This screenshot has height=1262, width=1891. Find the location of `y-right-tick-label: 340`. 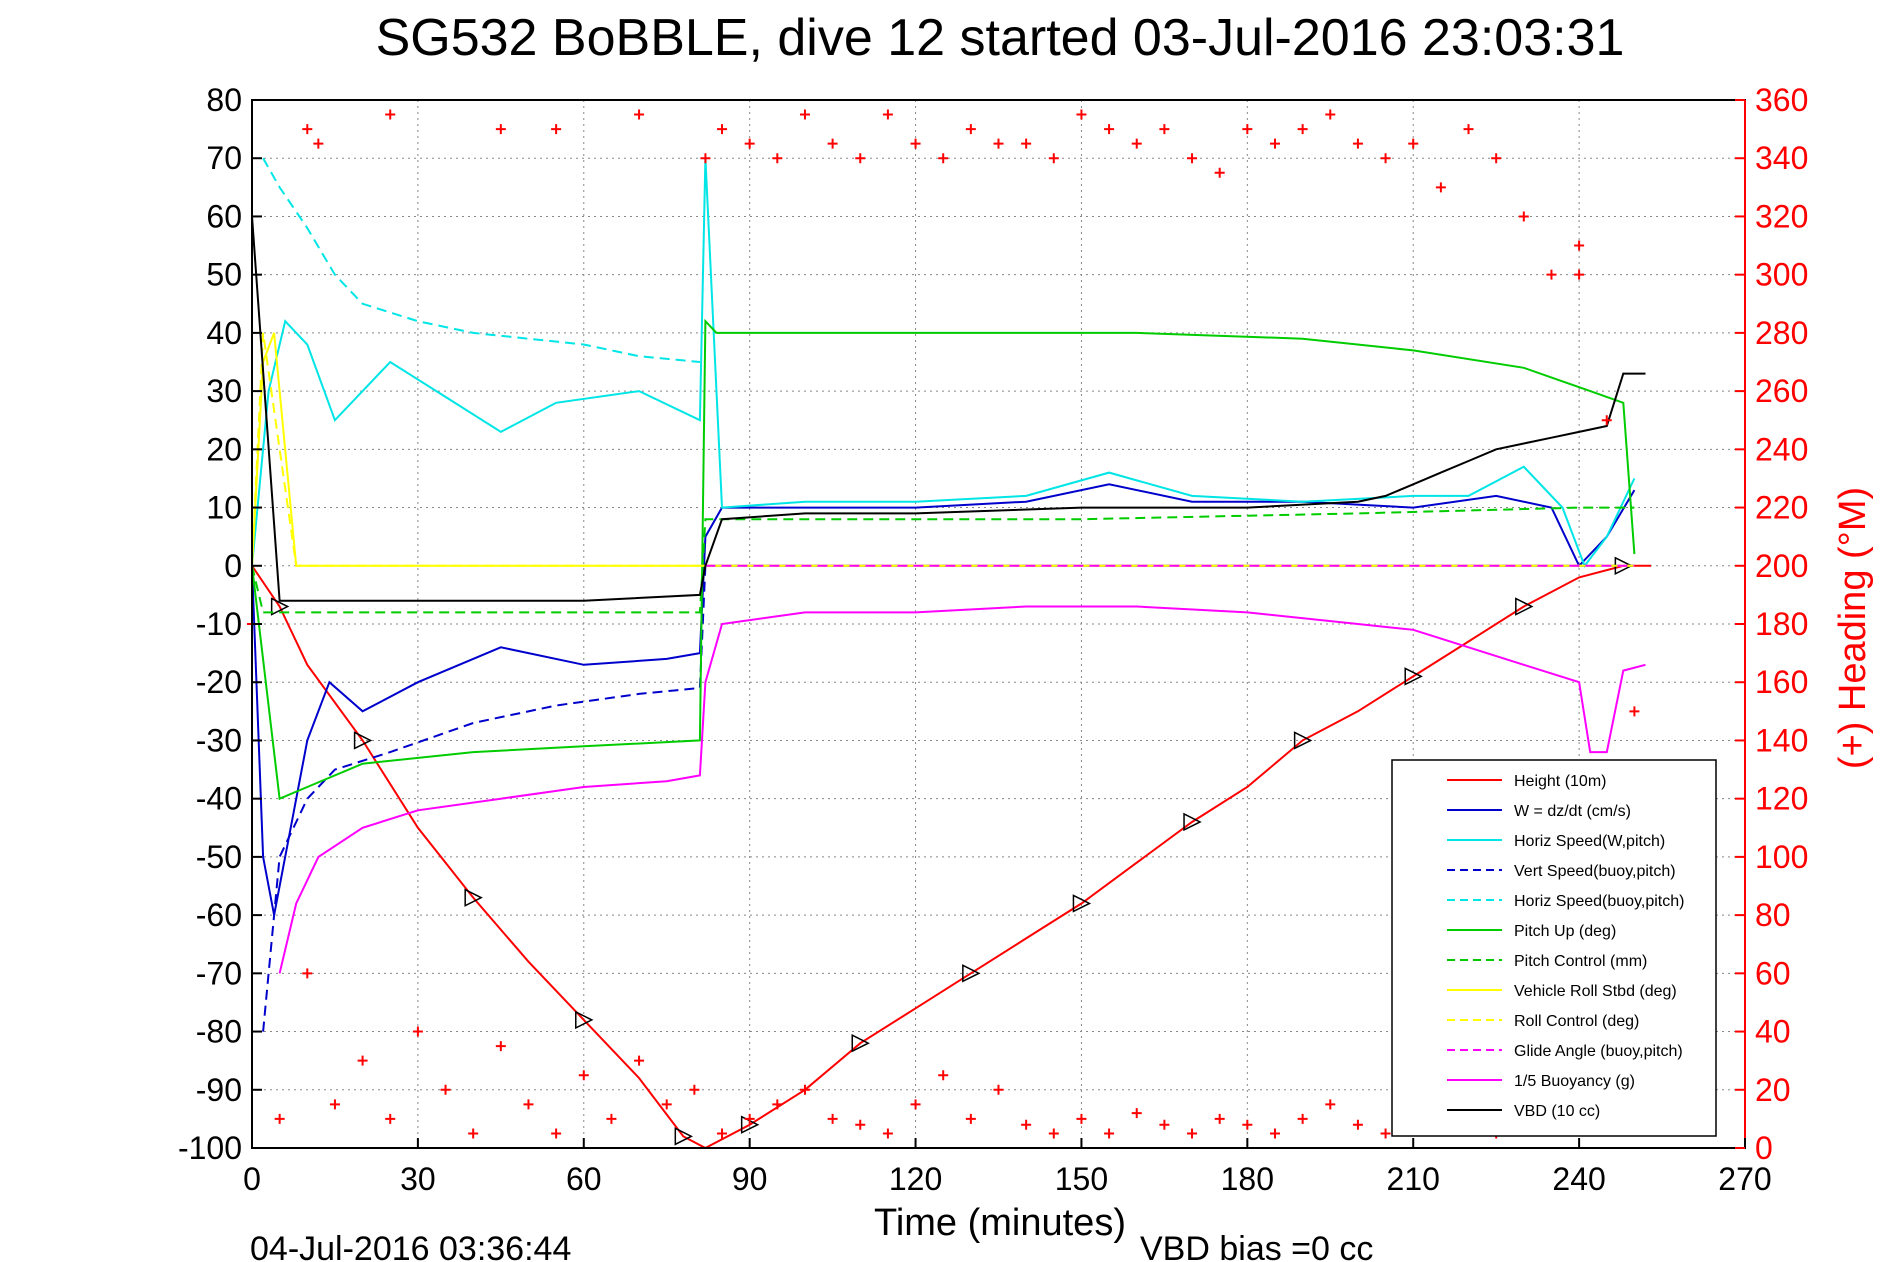

y-right-tick-label: 340 is located at coordinates (1781, 158).